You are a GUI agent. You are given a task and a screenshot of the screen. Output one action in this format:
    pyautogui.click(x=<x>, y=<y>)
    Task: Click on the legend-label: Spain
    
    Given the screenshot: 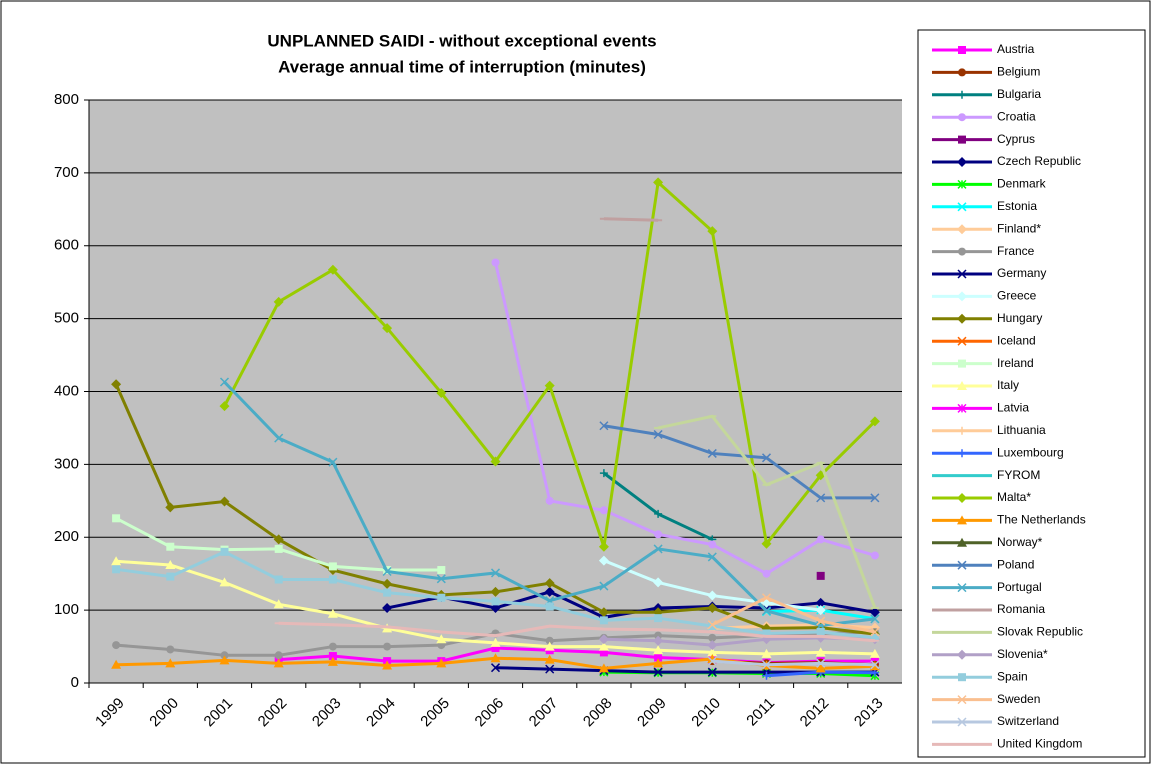 What is the action you would take?
    pyautogui.click(x=1012, y=676)
    